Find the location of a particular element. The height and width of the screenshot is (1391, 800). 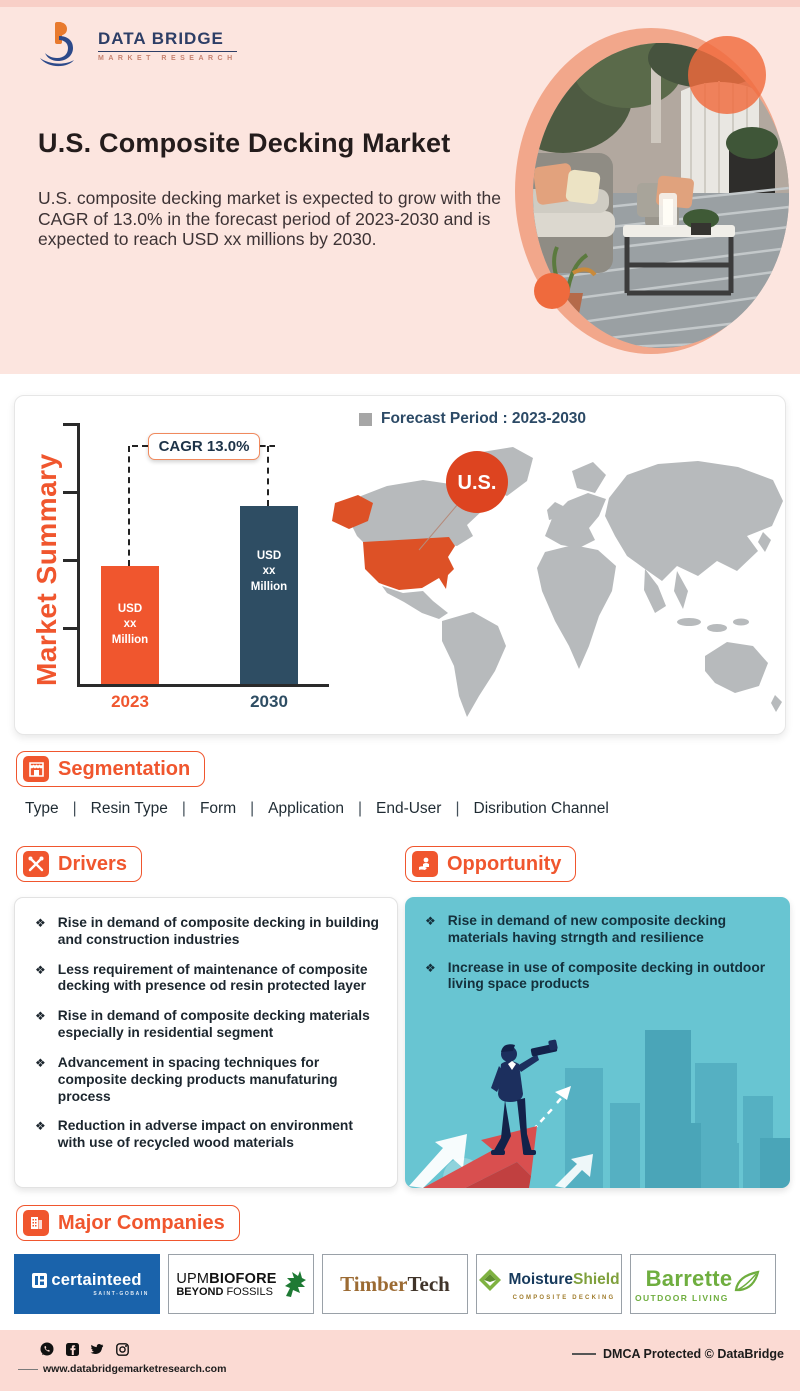

legend-swatch is located at coordinates (365, 419).